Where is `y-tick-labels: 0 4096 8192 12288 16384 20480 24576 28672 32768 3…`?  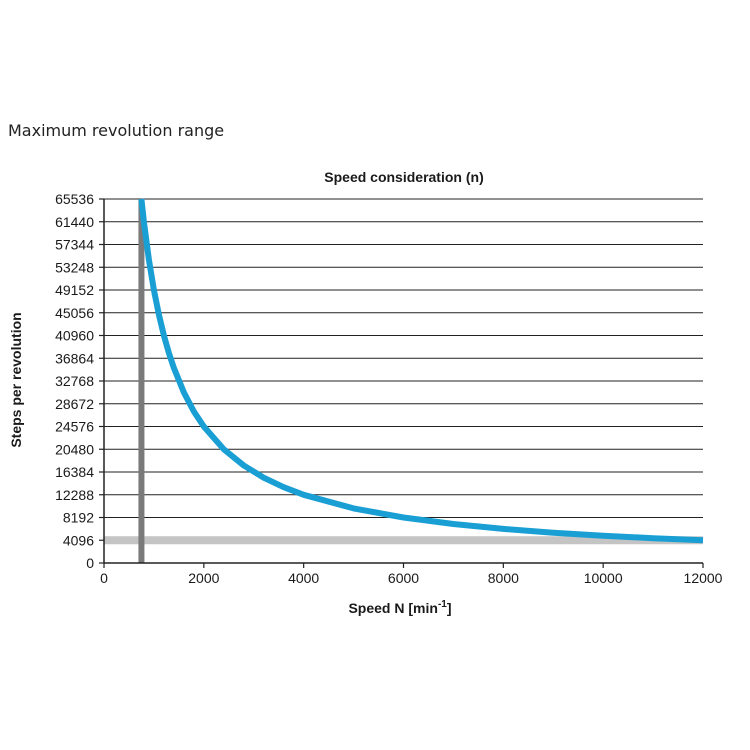 y-tick-labels: 0 4096 8192 12288 16384 20480 24576 28672 32768 3… is located at coordinates (74, 381).